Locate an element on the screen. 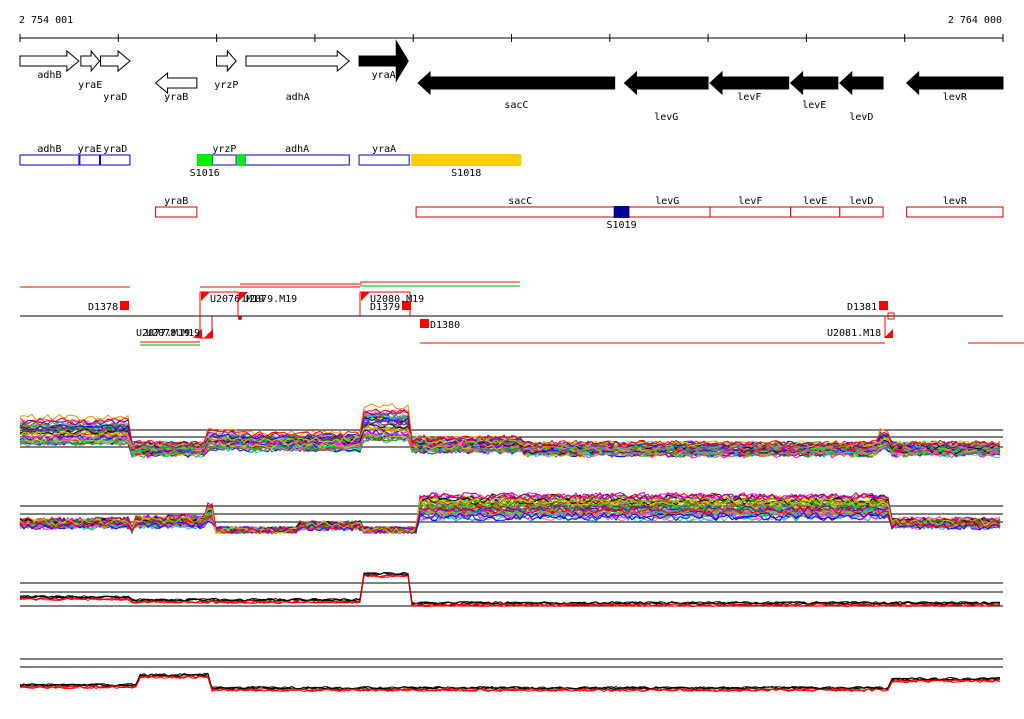 The width and height of the screenshot is (1024, 719). feature-d1379-marker is located at coordinates (406, 305).